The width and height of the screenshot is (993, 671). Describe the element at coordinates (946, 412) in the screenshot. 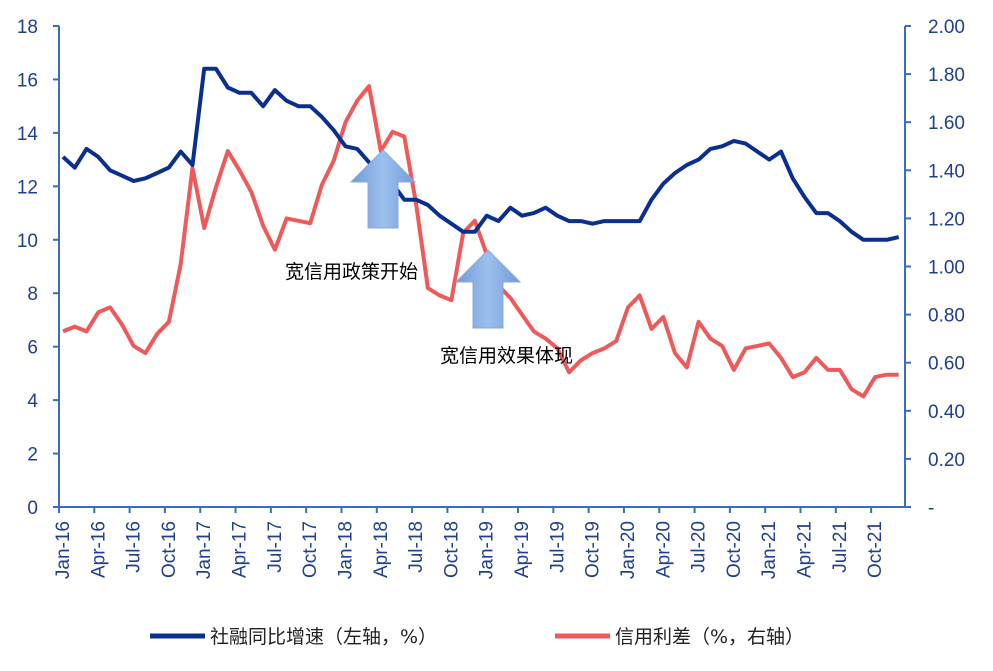

I see `y2-tick-label: 0.40` at that location.